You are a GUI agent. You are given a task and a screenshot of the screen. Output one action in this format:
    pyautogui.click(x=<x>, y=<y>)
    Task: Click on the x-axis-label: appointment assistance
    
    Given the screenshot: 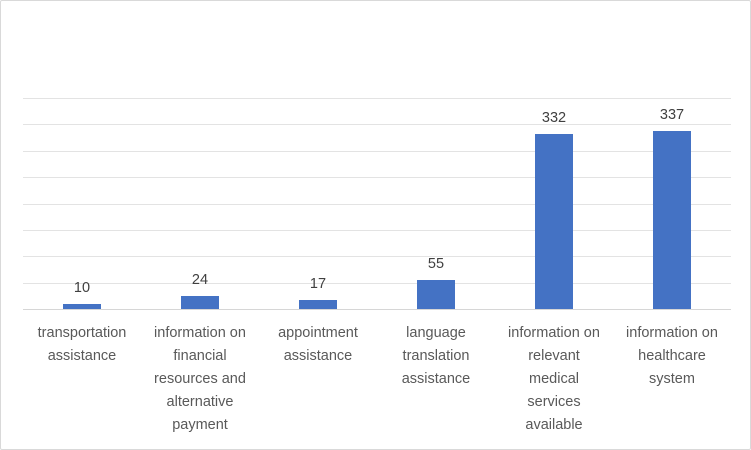 What is the action you would take?
    pyautogui.click(x=318, y=344)
    